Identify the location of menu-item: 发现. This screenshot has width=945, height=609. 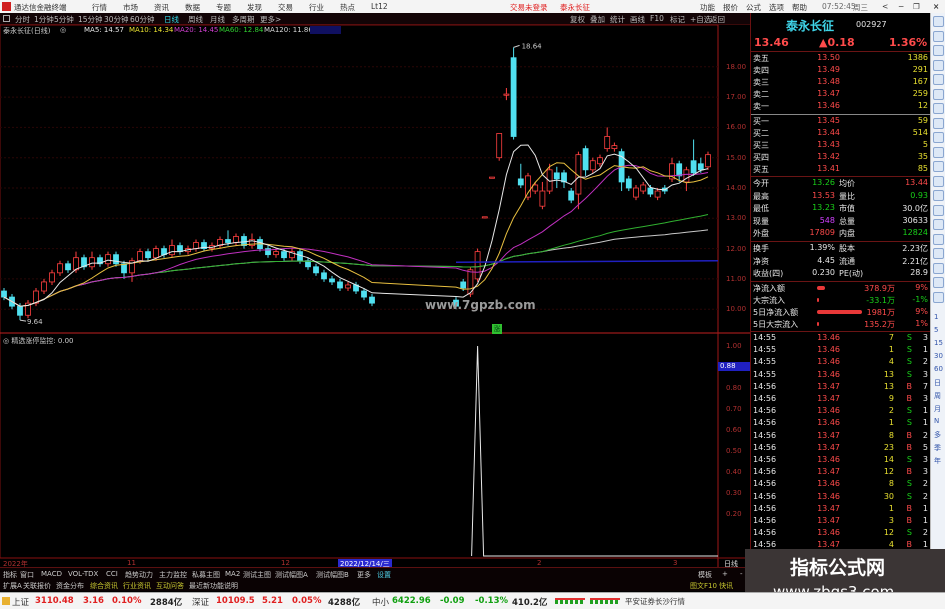
(254, 7).